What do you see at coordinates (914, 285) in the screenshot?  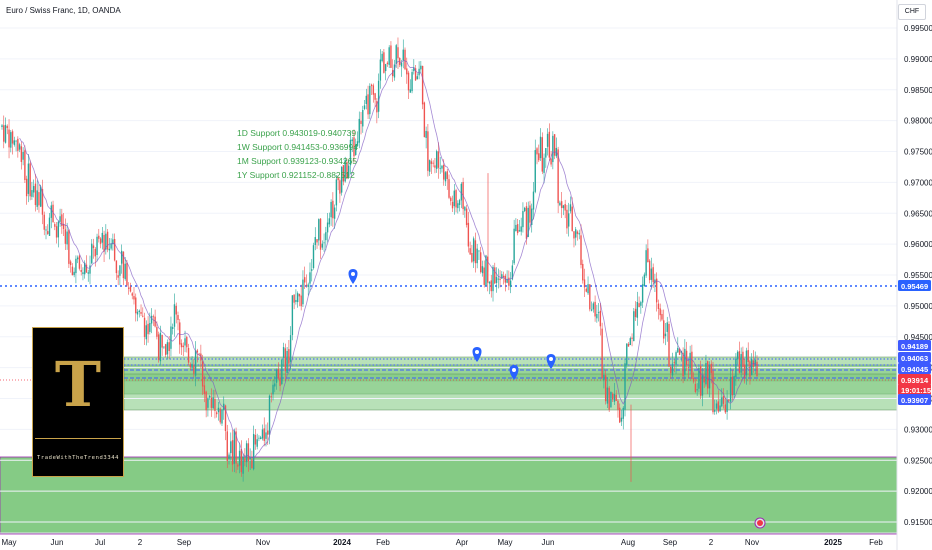 I see `price-tag: 0.95469` at bounding box center [914, 285].